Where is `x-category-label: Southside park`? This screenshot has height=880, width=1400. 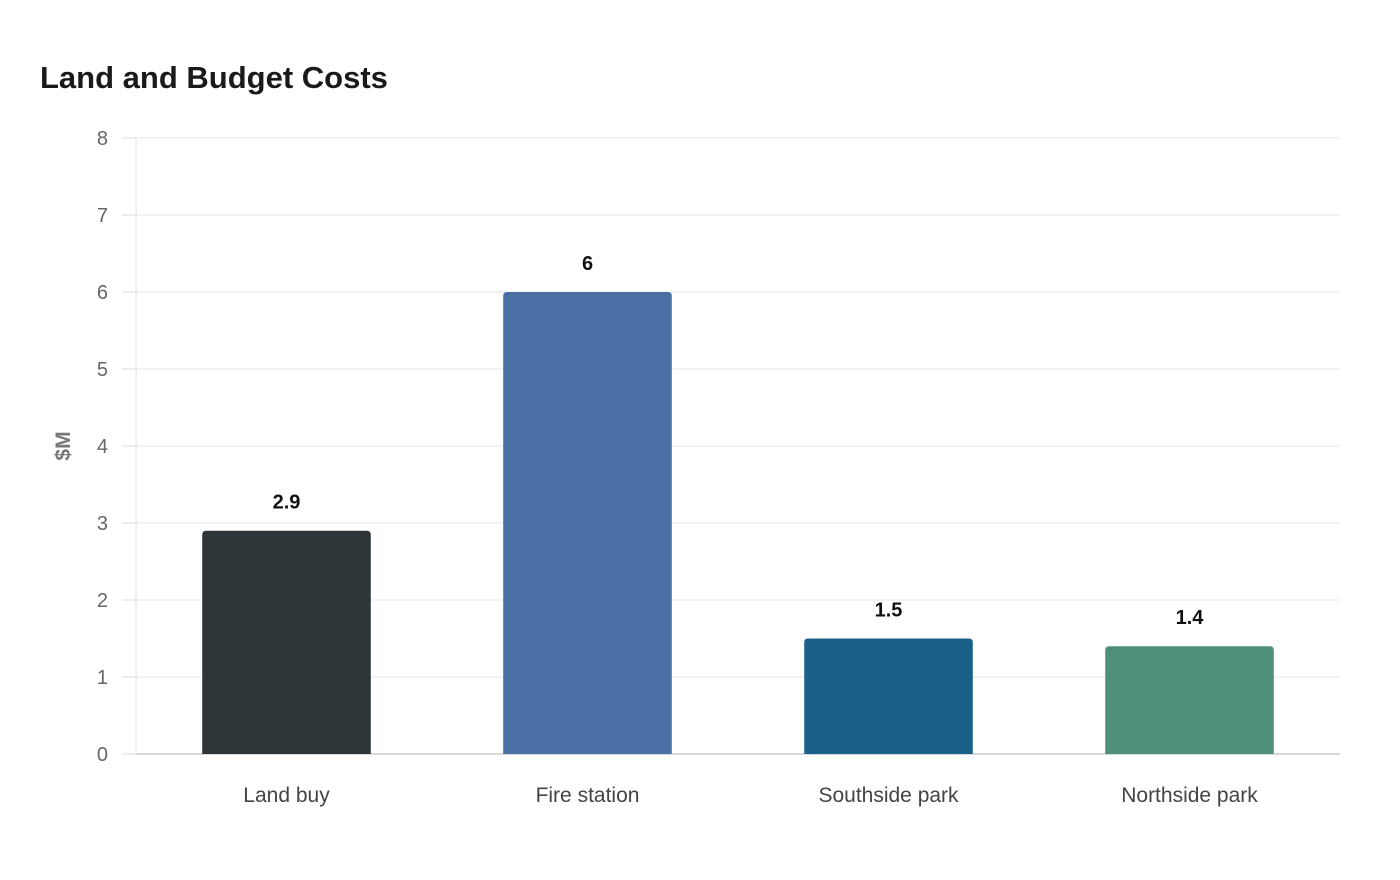 x-category-label: Southside park is located at coordinates (888, 795).